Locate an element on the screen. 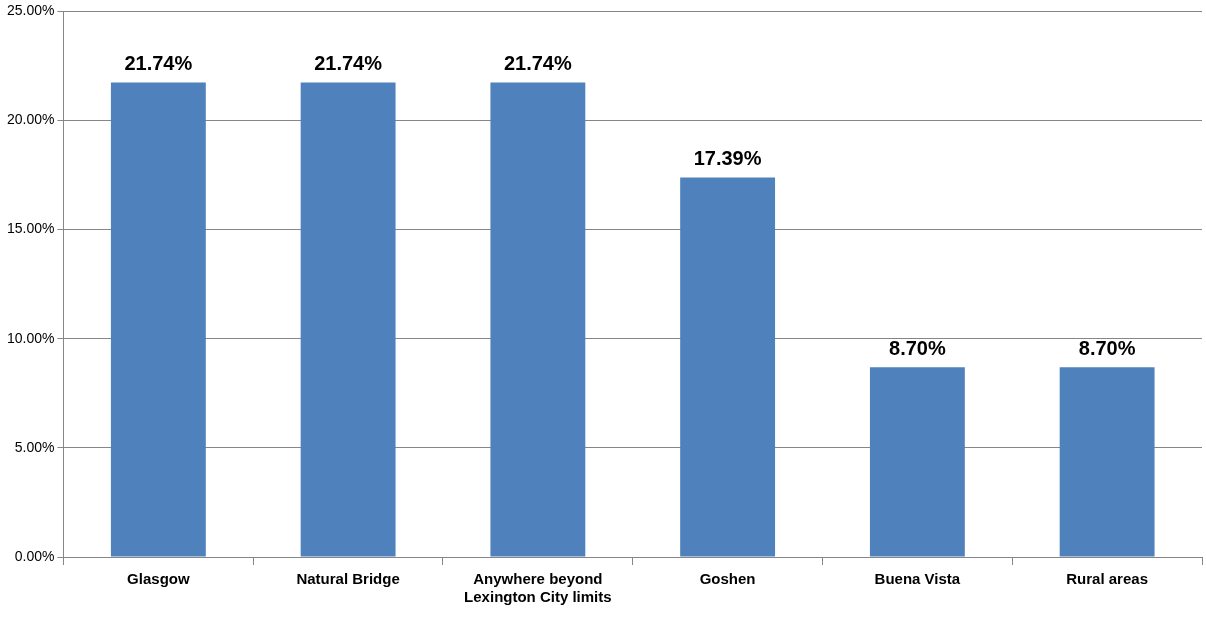 Image resolution: width=1206 pixels, height=617 pixels. x-tick-label: Glasgow is located at coordinates (158, 579).